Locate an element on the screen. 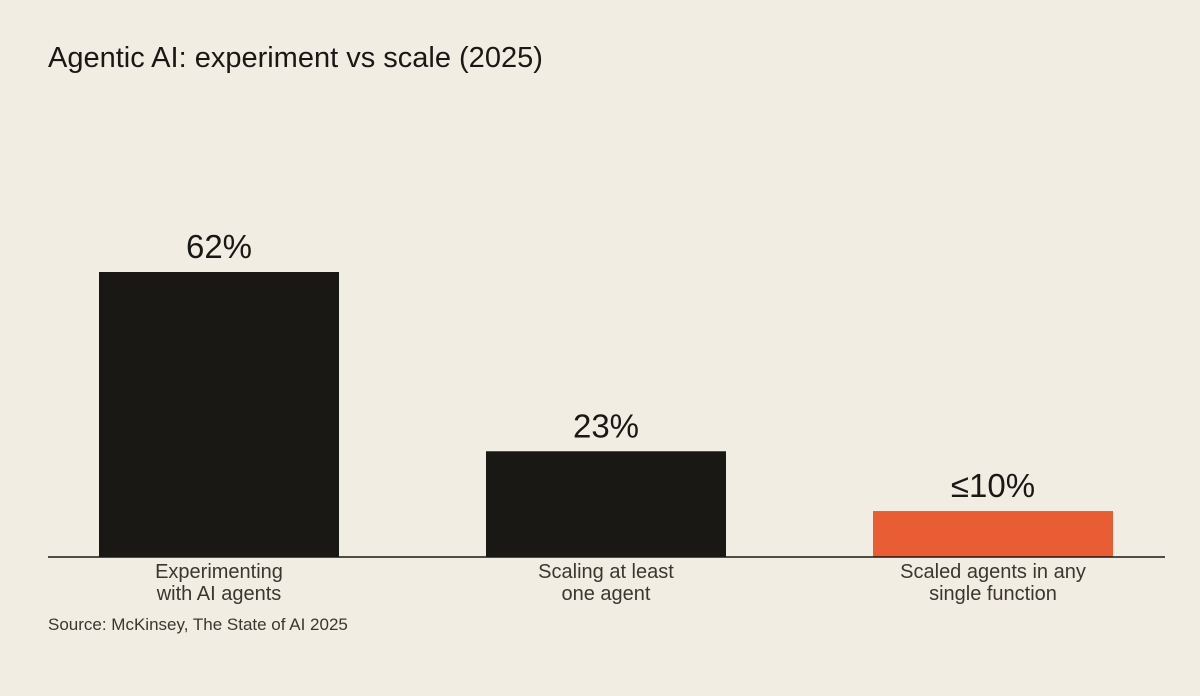 This screenshot has height=696, width=1200. value-label-3: ≤10% is located at coordinates (993, 485).